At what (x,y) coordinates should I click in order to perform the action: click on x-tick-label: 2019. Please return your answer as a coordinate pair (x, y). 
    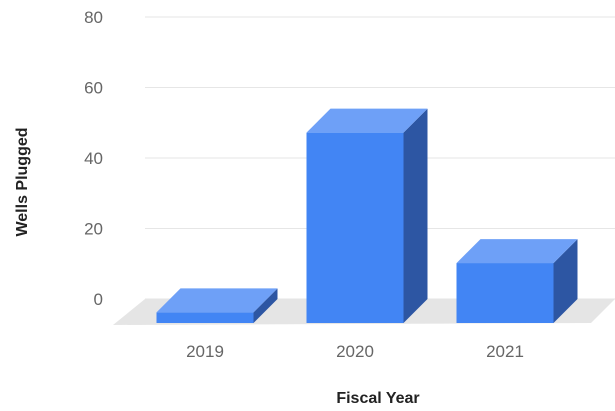
    Looking at the image, I should click on (205, 351).